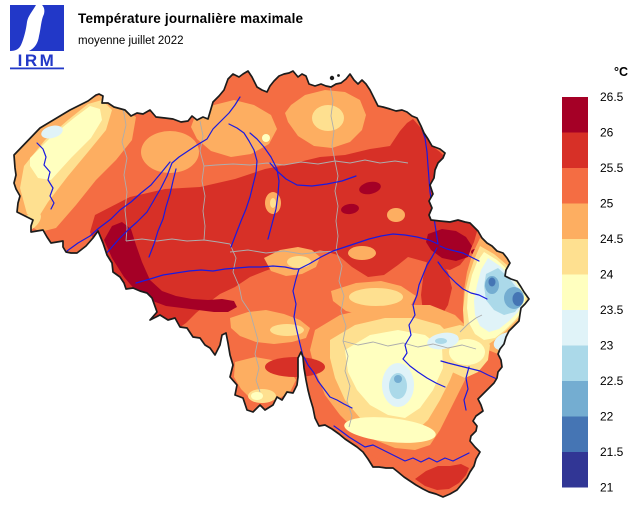  I want to click on temp-band-22-22.5, so click(398, 379).